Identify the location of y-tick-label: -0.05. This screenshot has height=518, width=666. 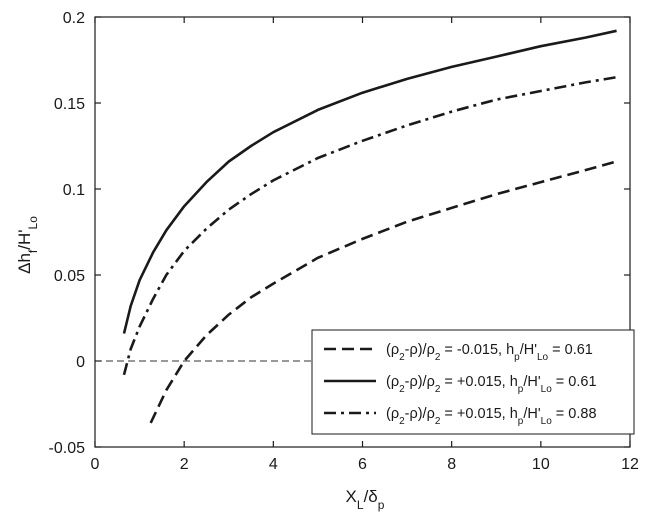
(67, 448).